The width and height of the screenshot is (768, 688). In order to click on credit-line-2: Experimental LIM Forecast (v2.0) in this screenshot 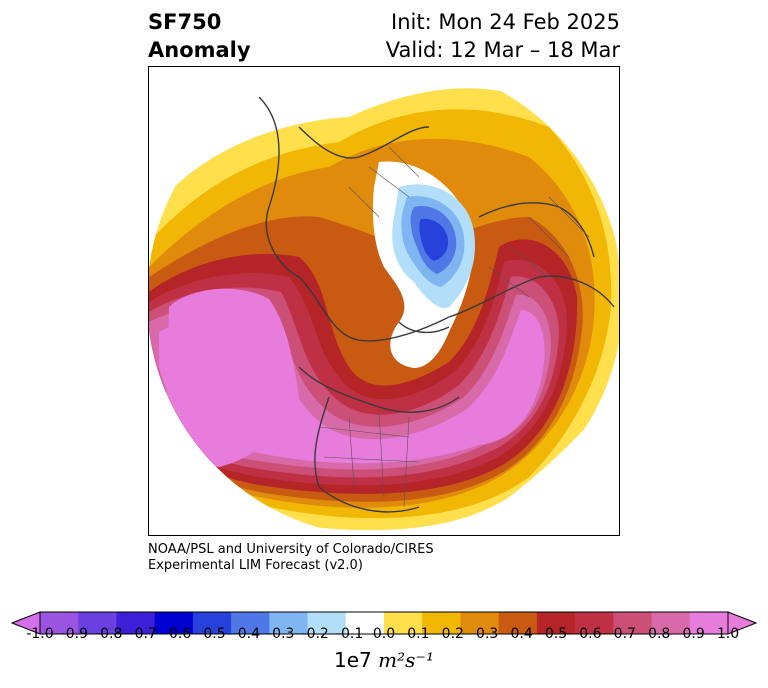, I will do `click(255, 565)`.